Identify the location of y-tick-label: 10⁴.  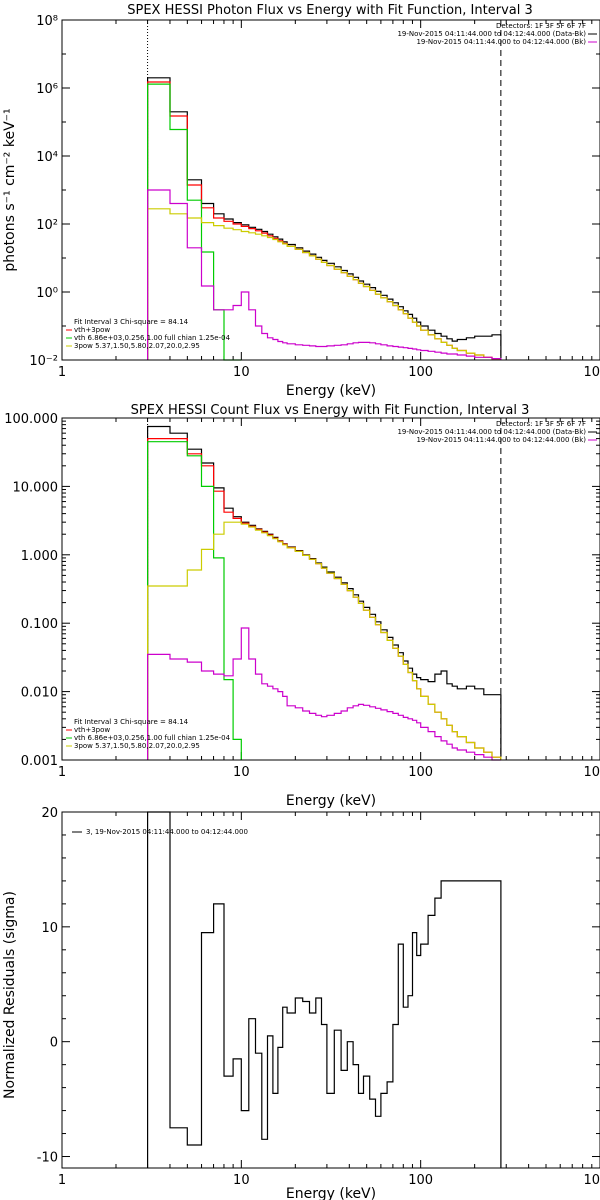
(47, 157).